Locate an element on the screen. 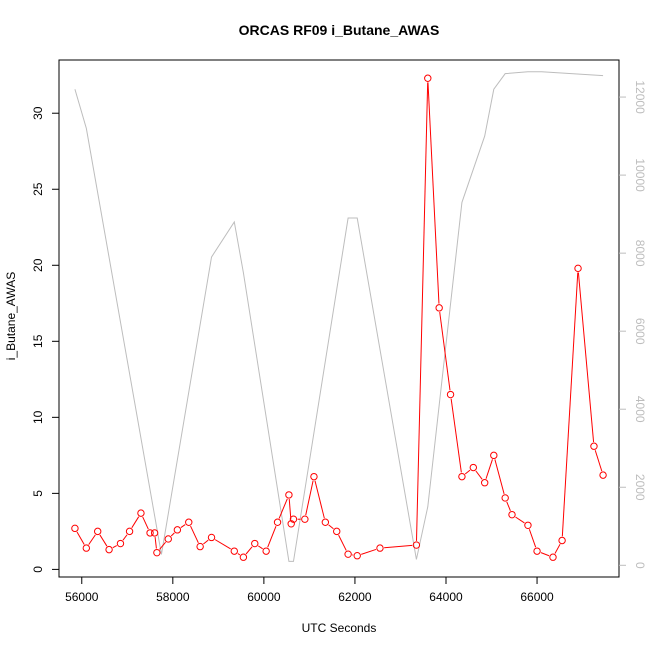 This screenshot has height=650, width=650. y-tick-label: 15 is located at coordinates (38, 341).